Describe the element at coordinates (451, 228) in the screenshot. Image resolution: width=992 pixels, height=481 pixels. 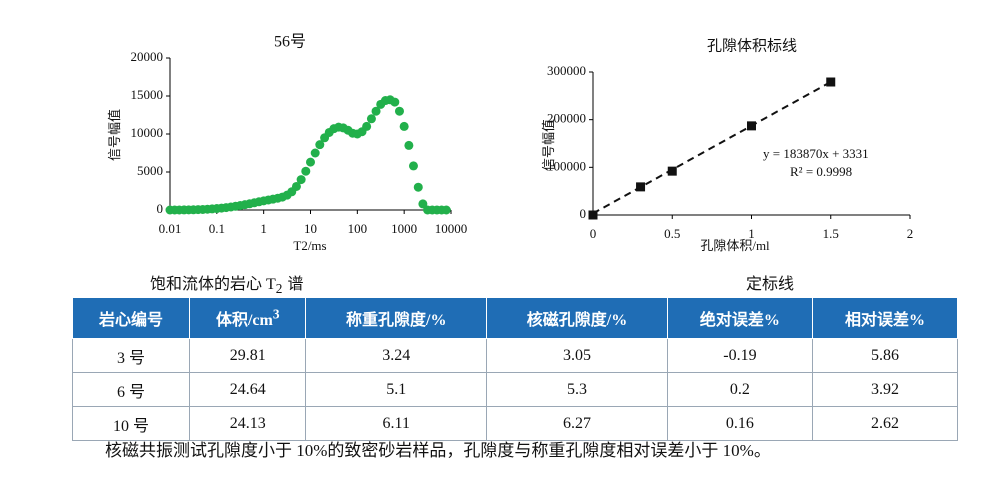
I see `x-tick-label: 10000` at that location.